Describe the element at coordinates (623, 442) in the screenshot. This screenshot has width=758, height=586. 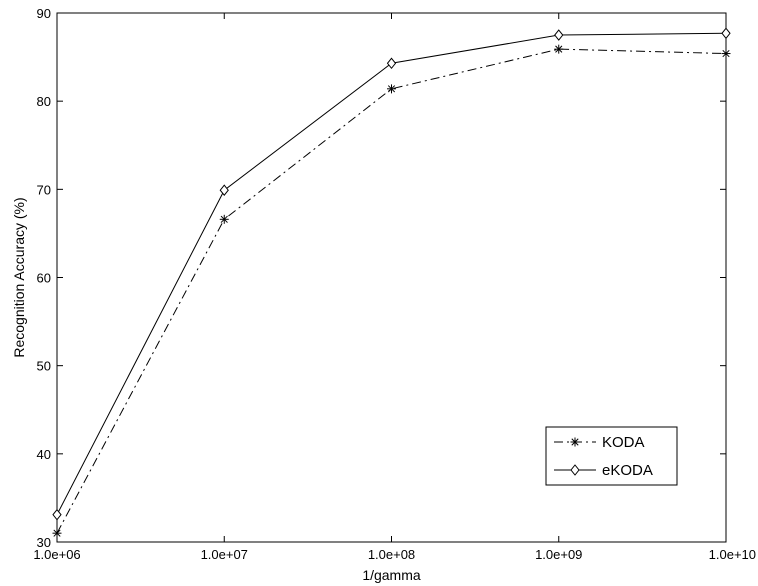
I see `legend-label-koda: KODA` at that location.